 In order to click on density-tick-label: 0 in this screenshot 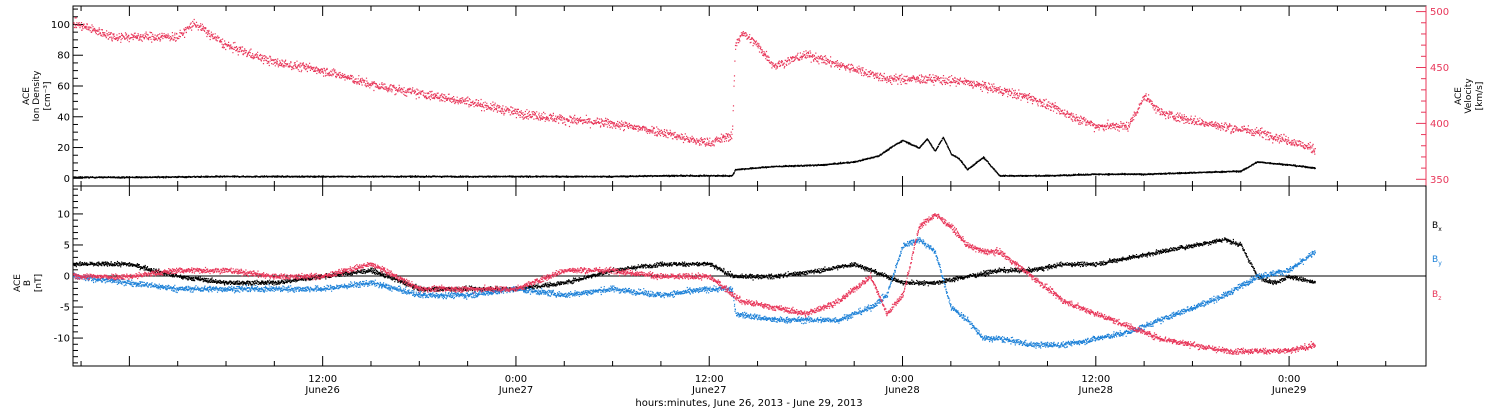, I will do `click(67, 179)`.